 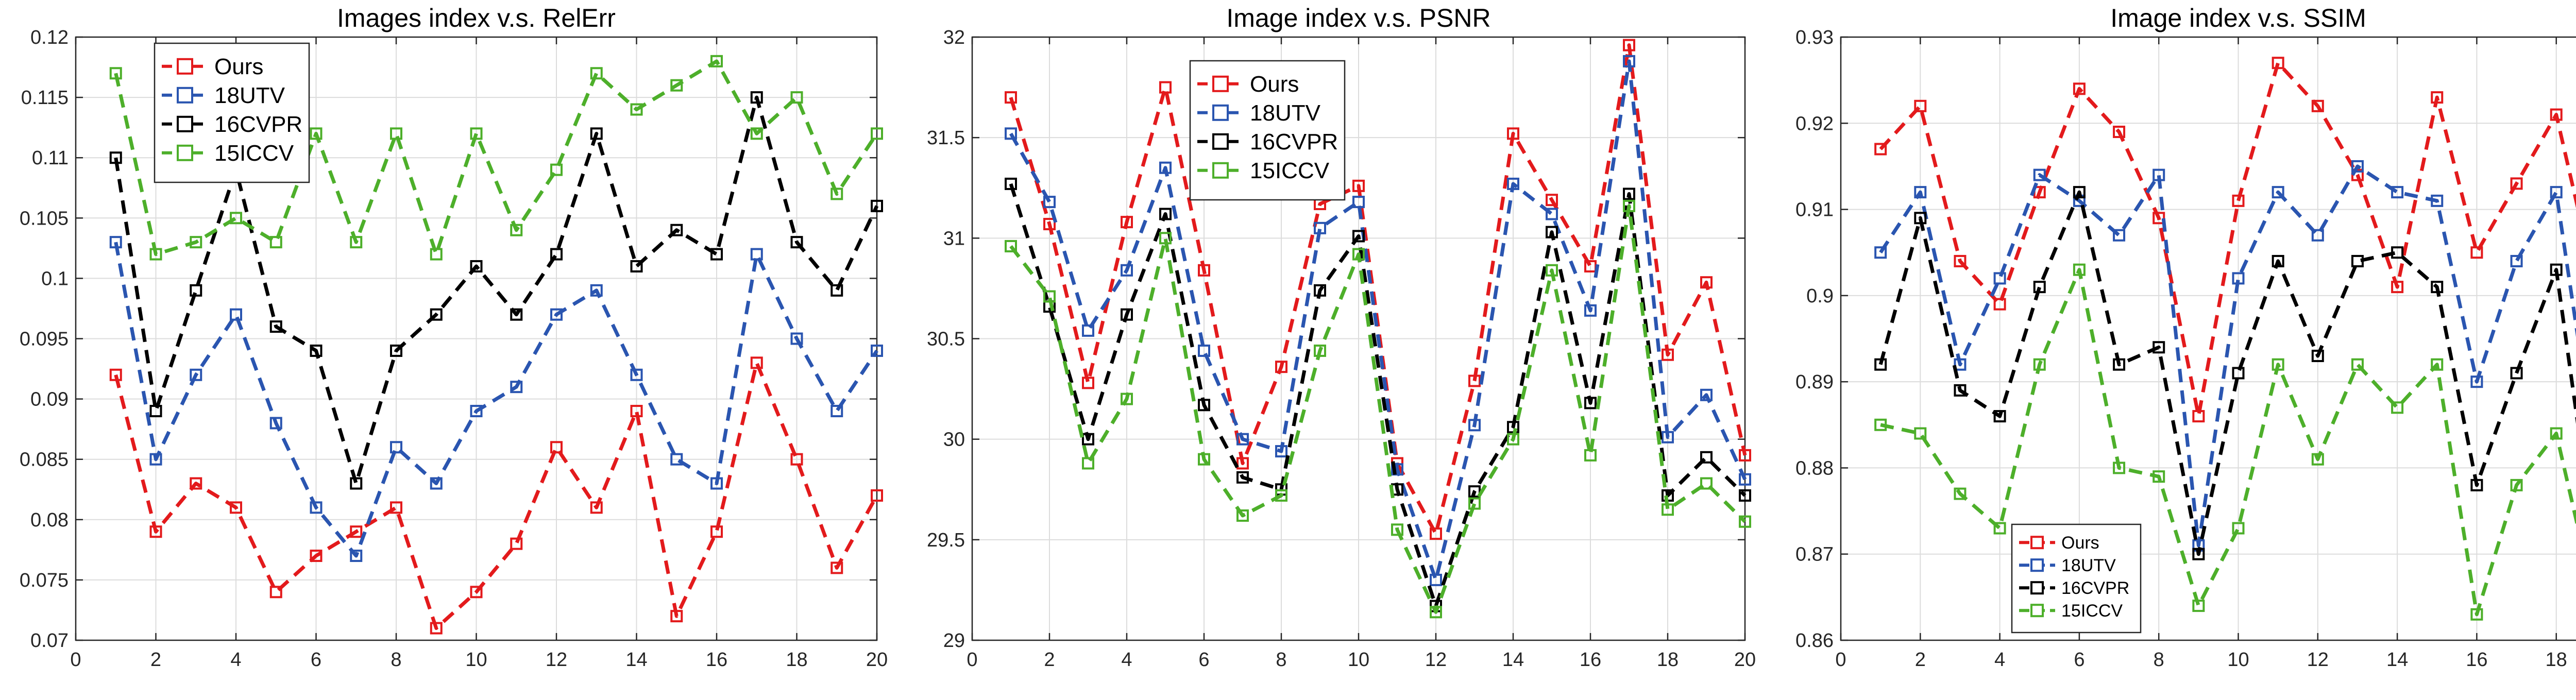 What do you see at coordinates (476, 18) in the screenshot?
I see `chart-title: Images index v.s. RelErr` at bounding box center [476, 18].